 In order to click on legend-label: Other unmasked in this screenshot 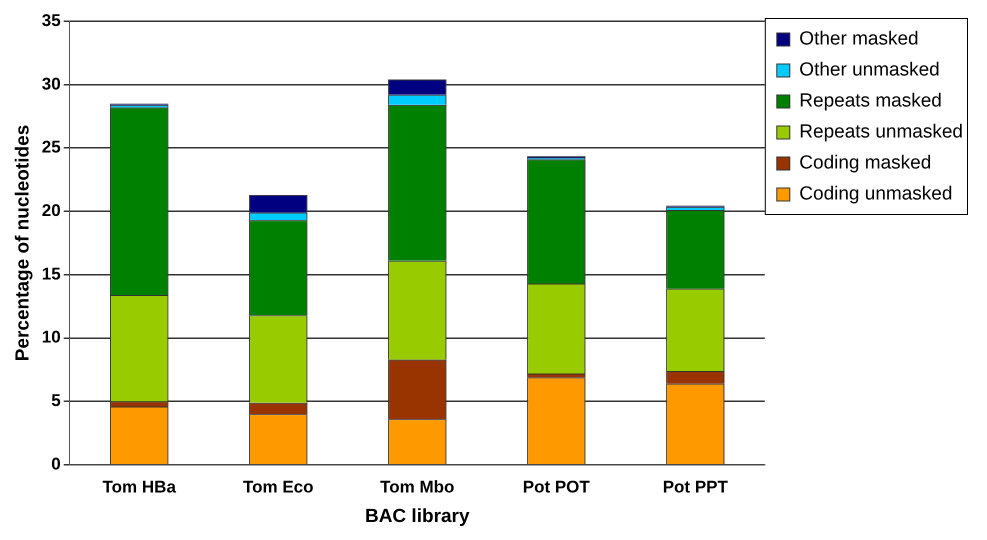, I will do `click(869, 70)`.